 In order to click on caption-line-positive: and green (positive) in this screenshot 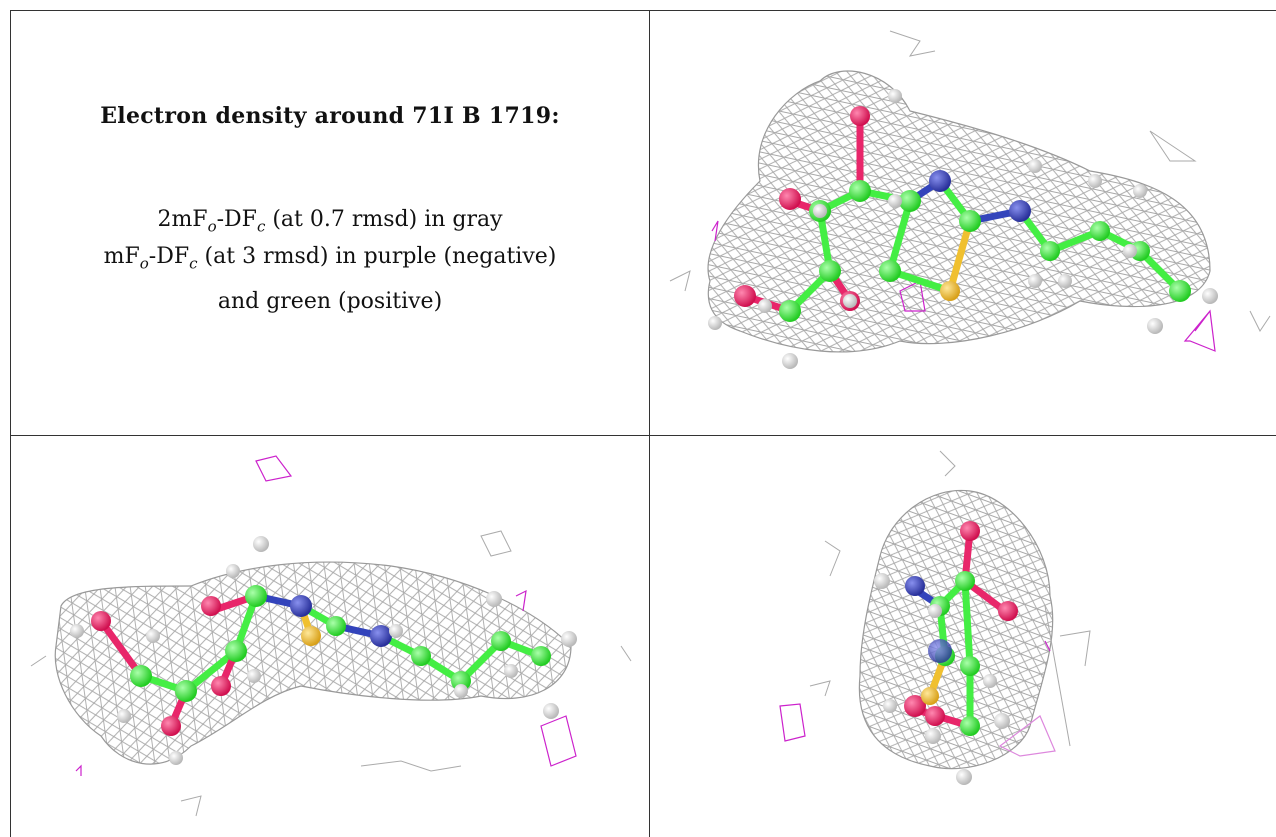, I will do `click(330, 301)`.